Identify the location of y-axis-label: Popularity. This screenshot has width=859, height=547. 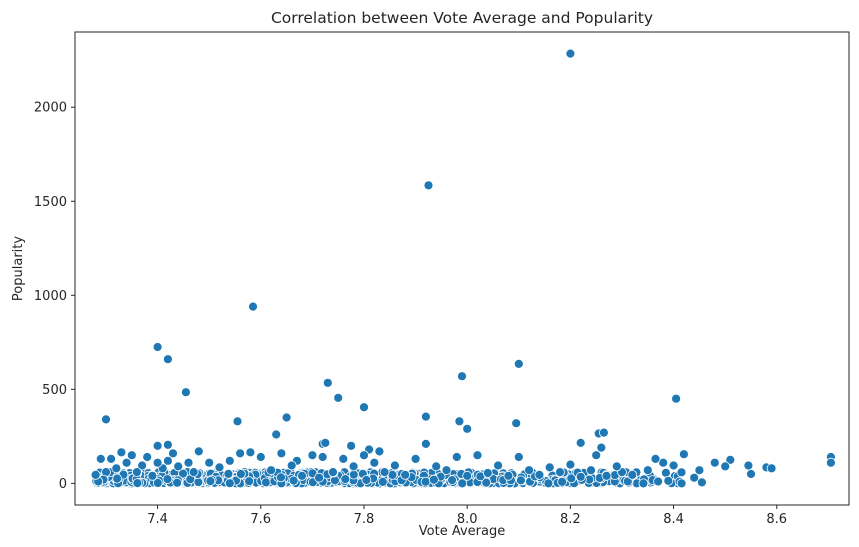
(18, 268).